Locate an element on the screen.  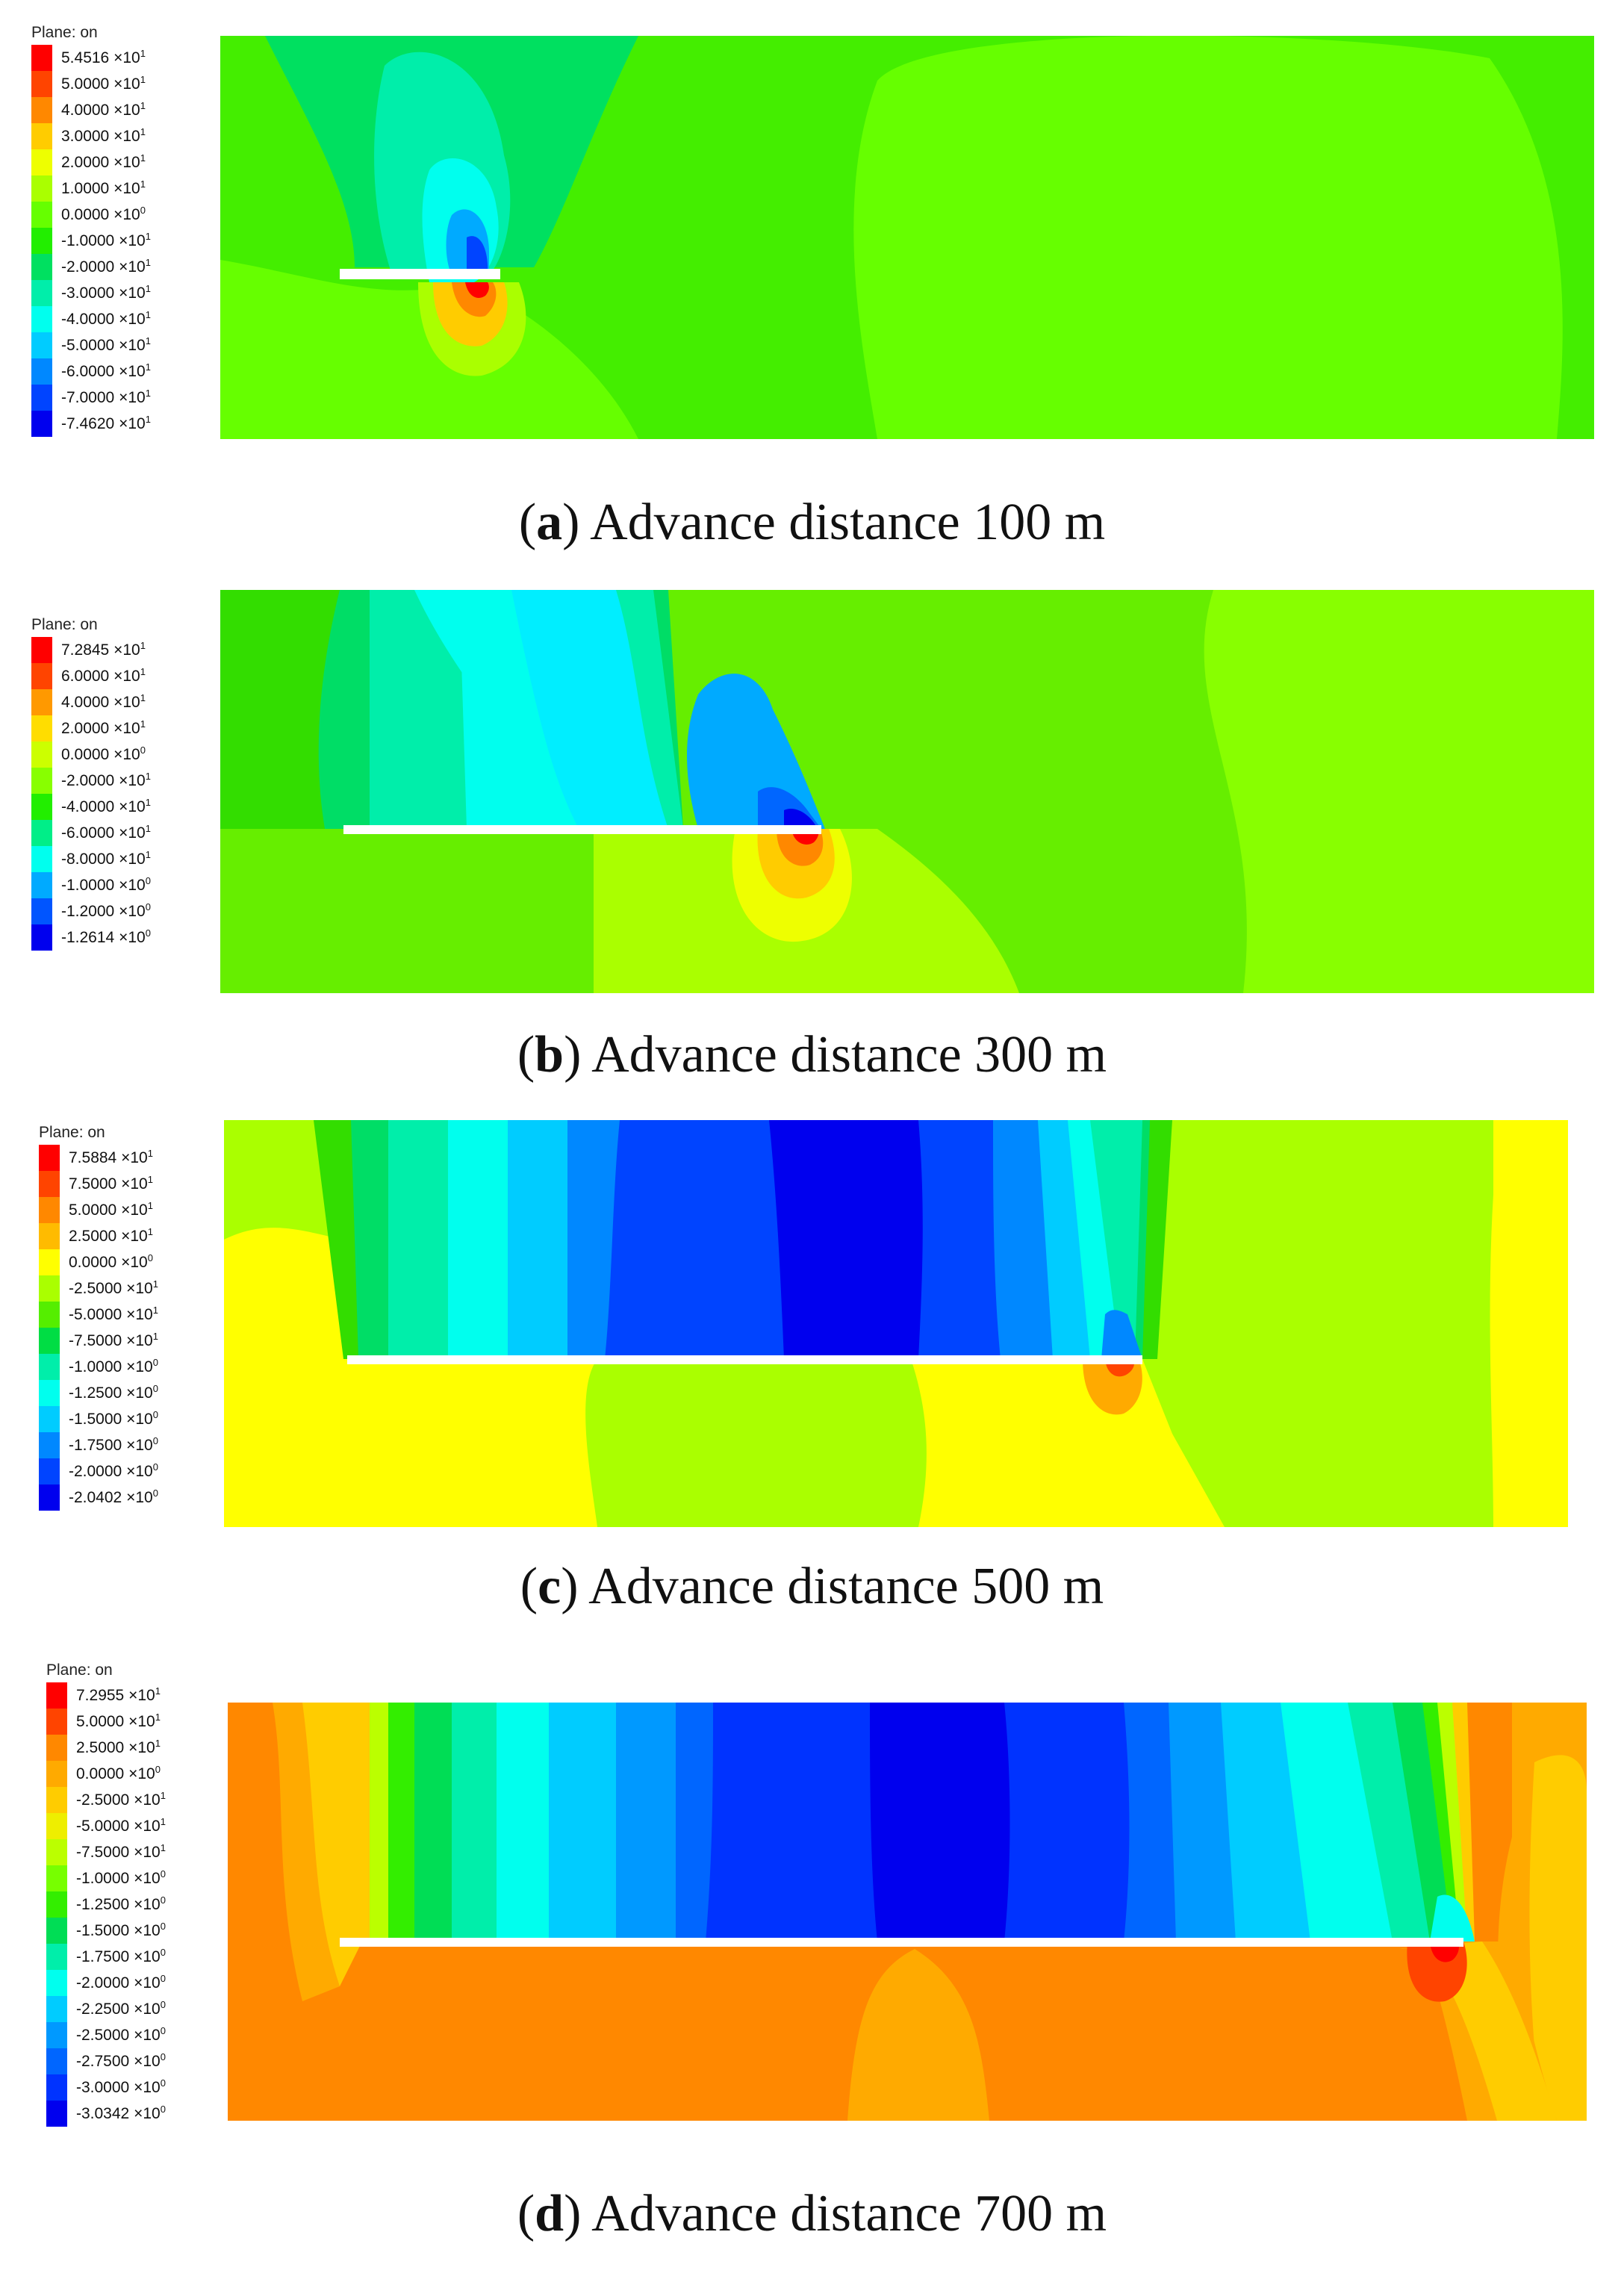
legend-mantissa: 7.2955 is located at coordinates (100, 1695).